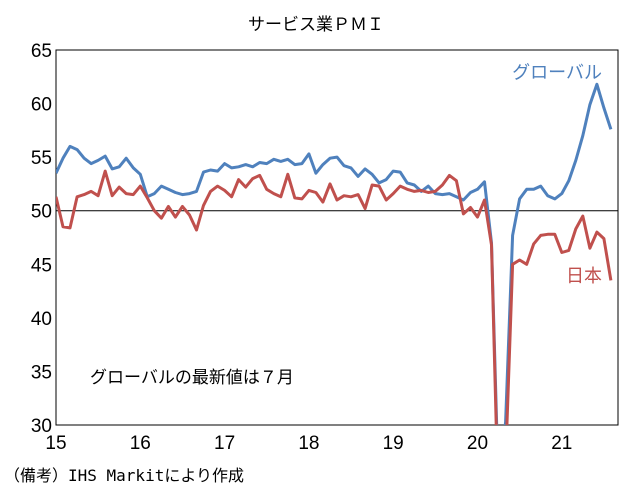 The image size is (634, 498). Describe the element at coordinates (316, 25) in the screenshot. I see `chart-title: サービス業ＰＭＩ` at that location.